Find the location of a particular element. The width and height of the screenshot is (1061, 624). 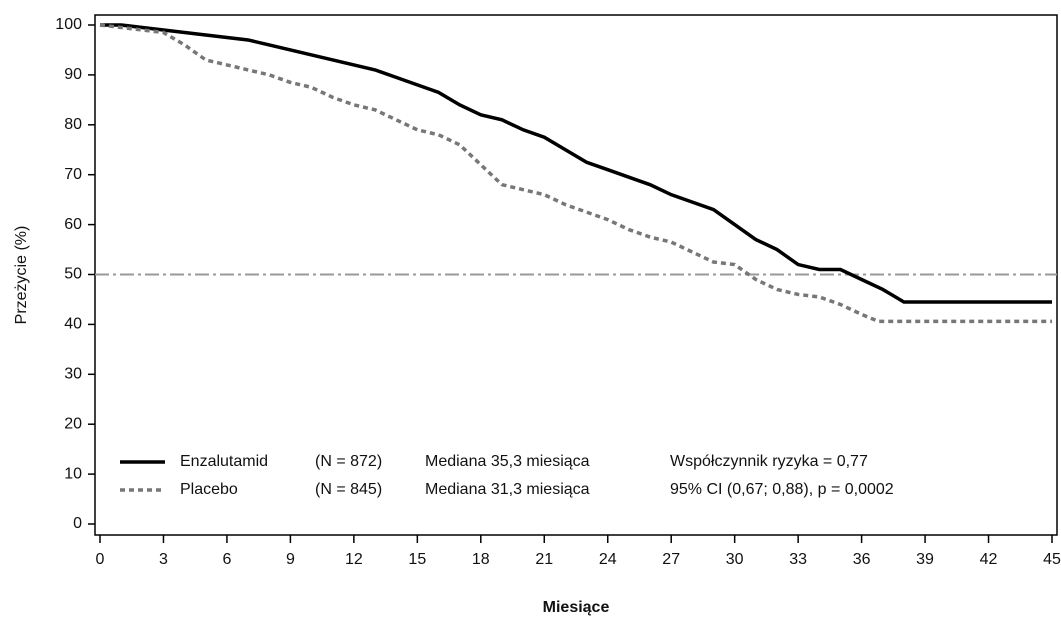

x-tick-label: 9 is located at coordinates (290, 559).